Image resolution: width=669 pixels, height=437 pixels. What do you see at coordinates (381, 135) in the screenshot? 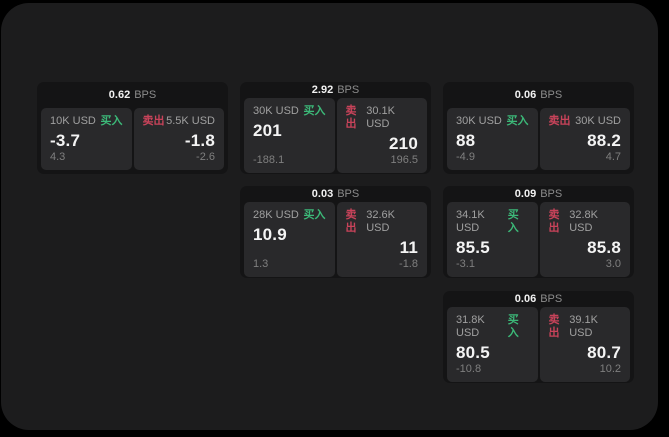
I see `sell-panel: 卖出 30.1K USD 210 196.5` at bounding box center [381, 135].